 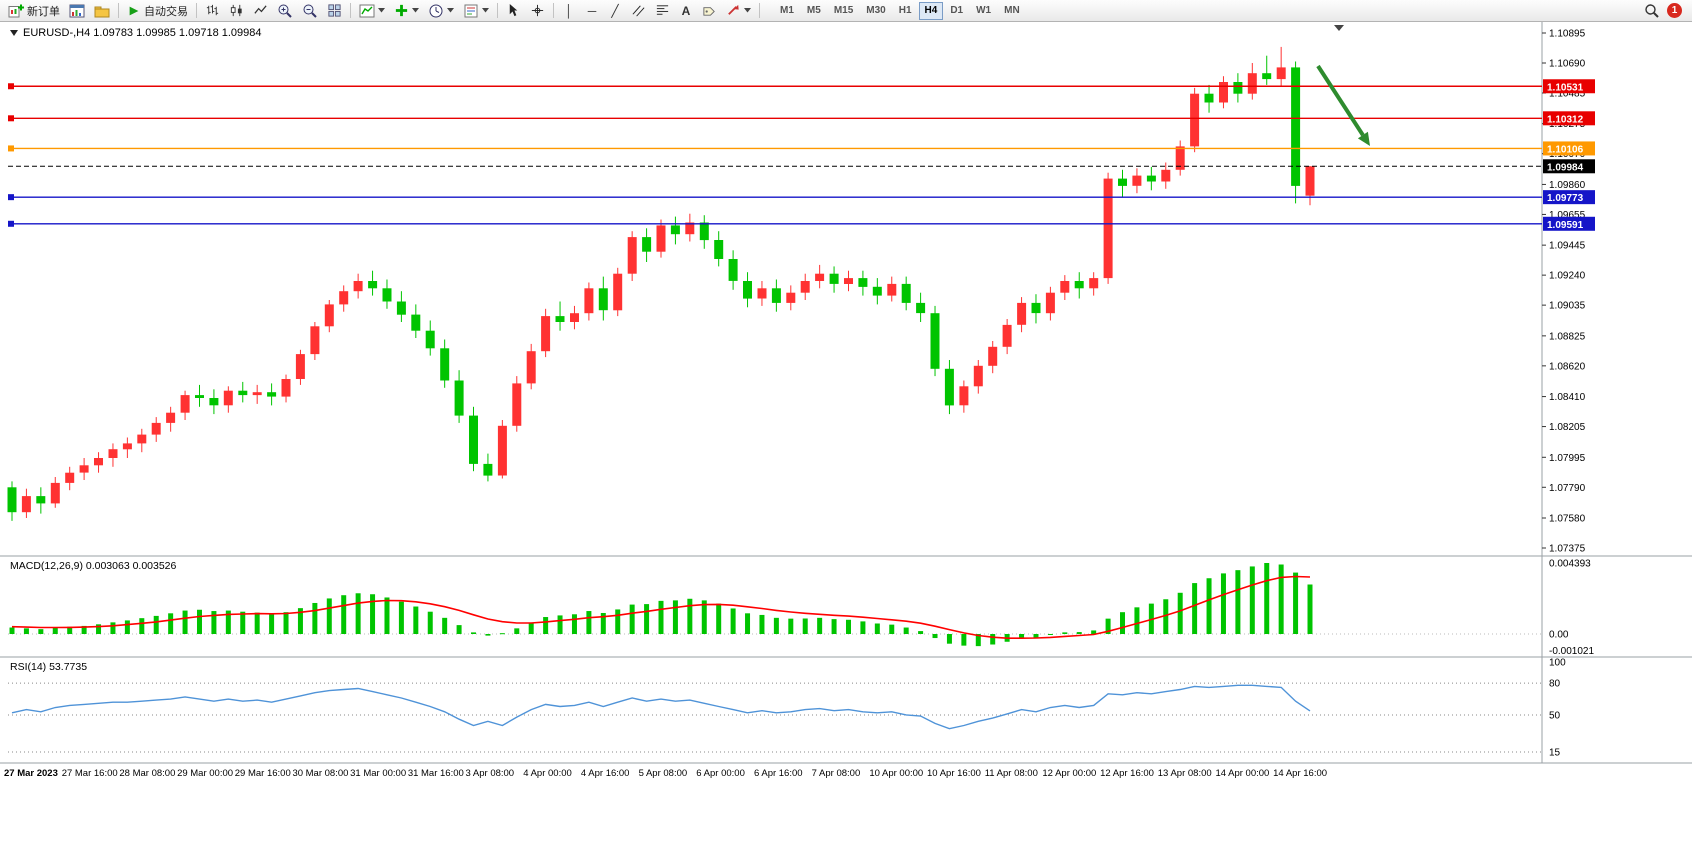 What do you see at coordinates (310, 11) in the screenshot?
I see `zoom-out-button` at bounding box center [310, 11].